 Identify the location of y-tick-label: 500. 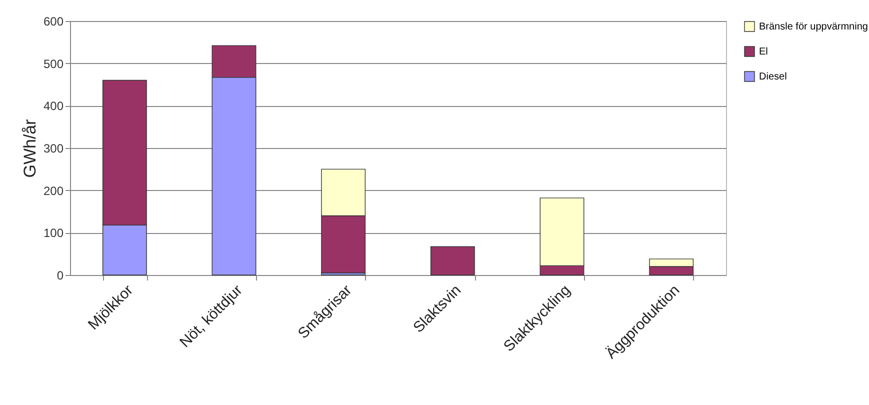
(53, 63).